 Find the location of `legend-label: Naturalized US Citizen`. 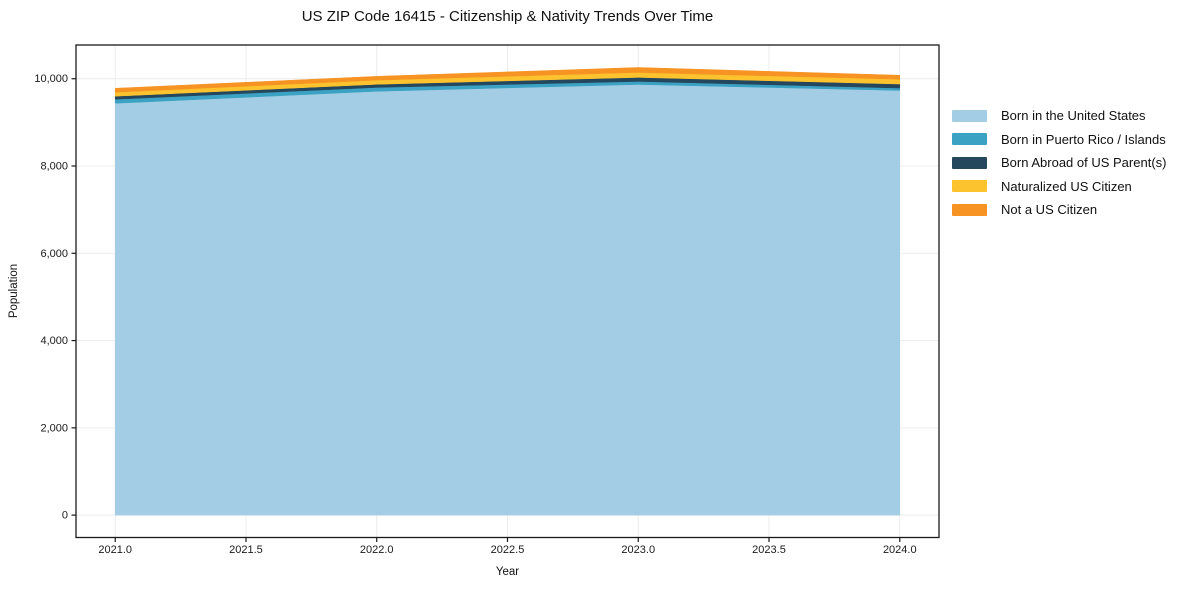

legend-label: Naturalized US Citizen is located at coordinates (1066, 186).